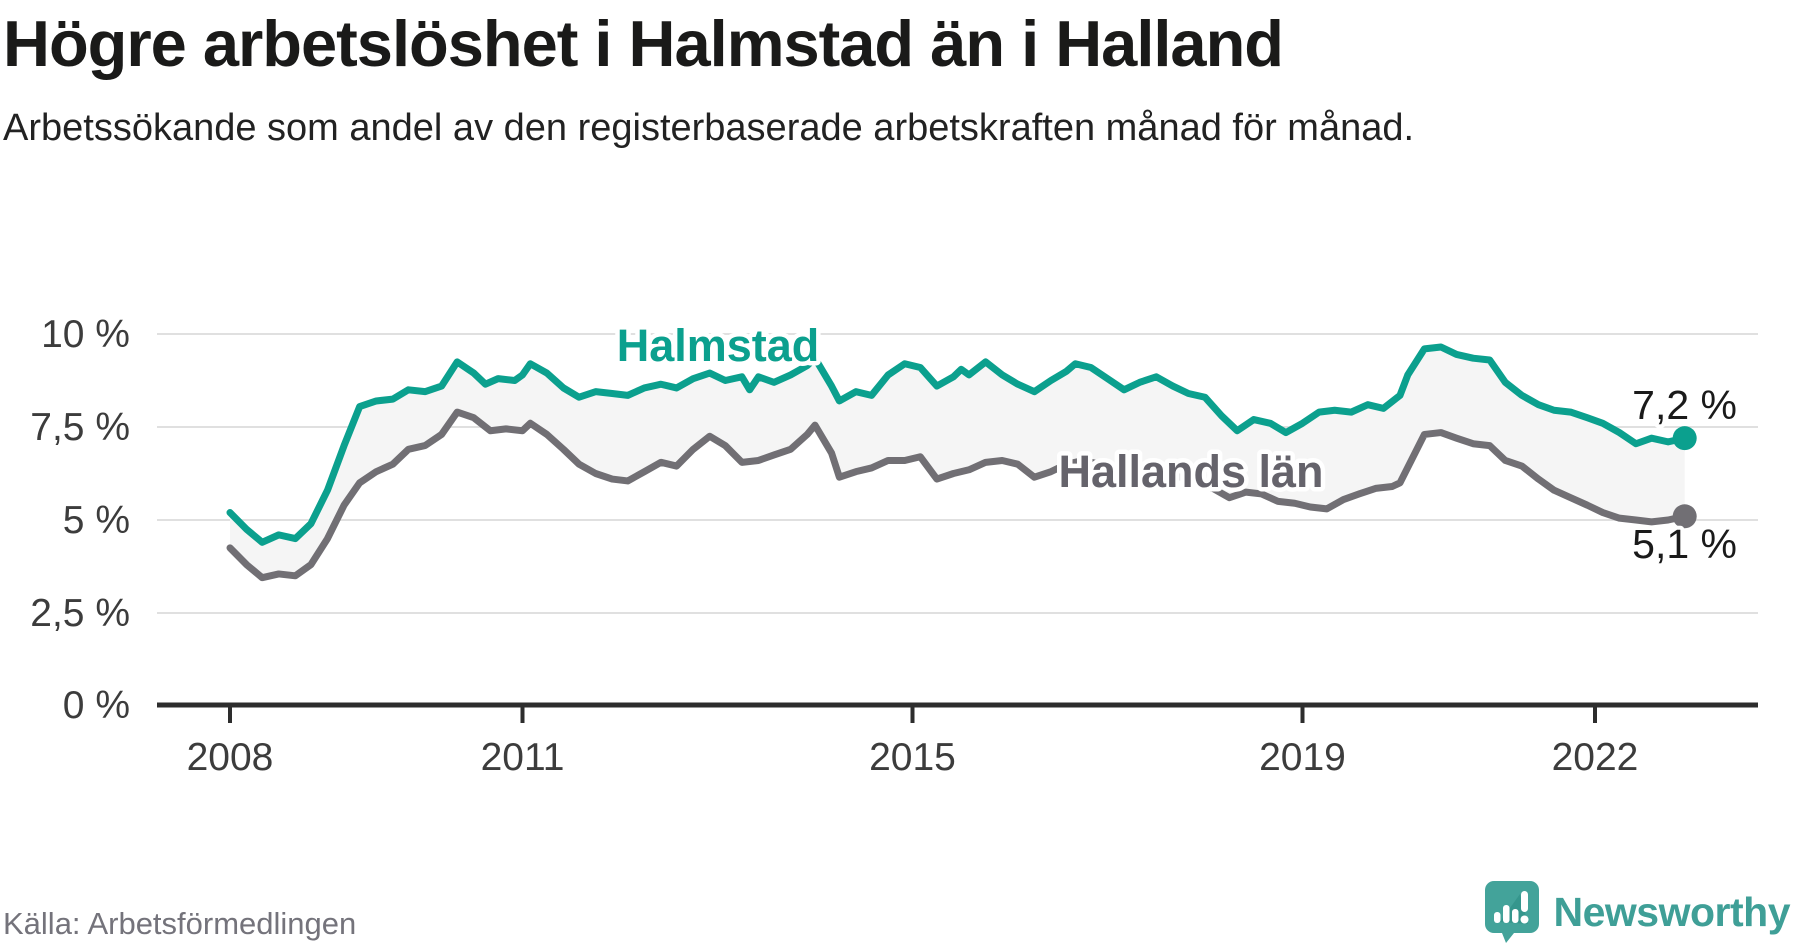  Describe the element at coordinates (1190, 471) in the screenshot. I see `series-label-hallands-lan: Hallands län` at that location.